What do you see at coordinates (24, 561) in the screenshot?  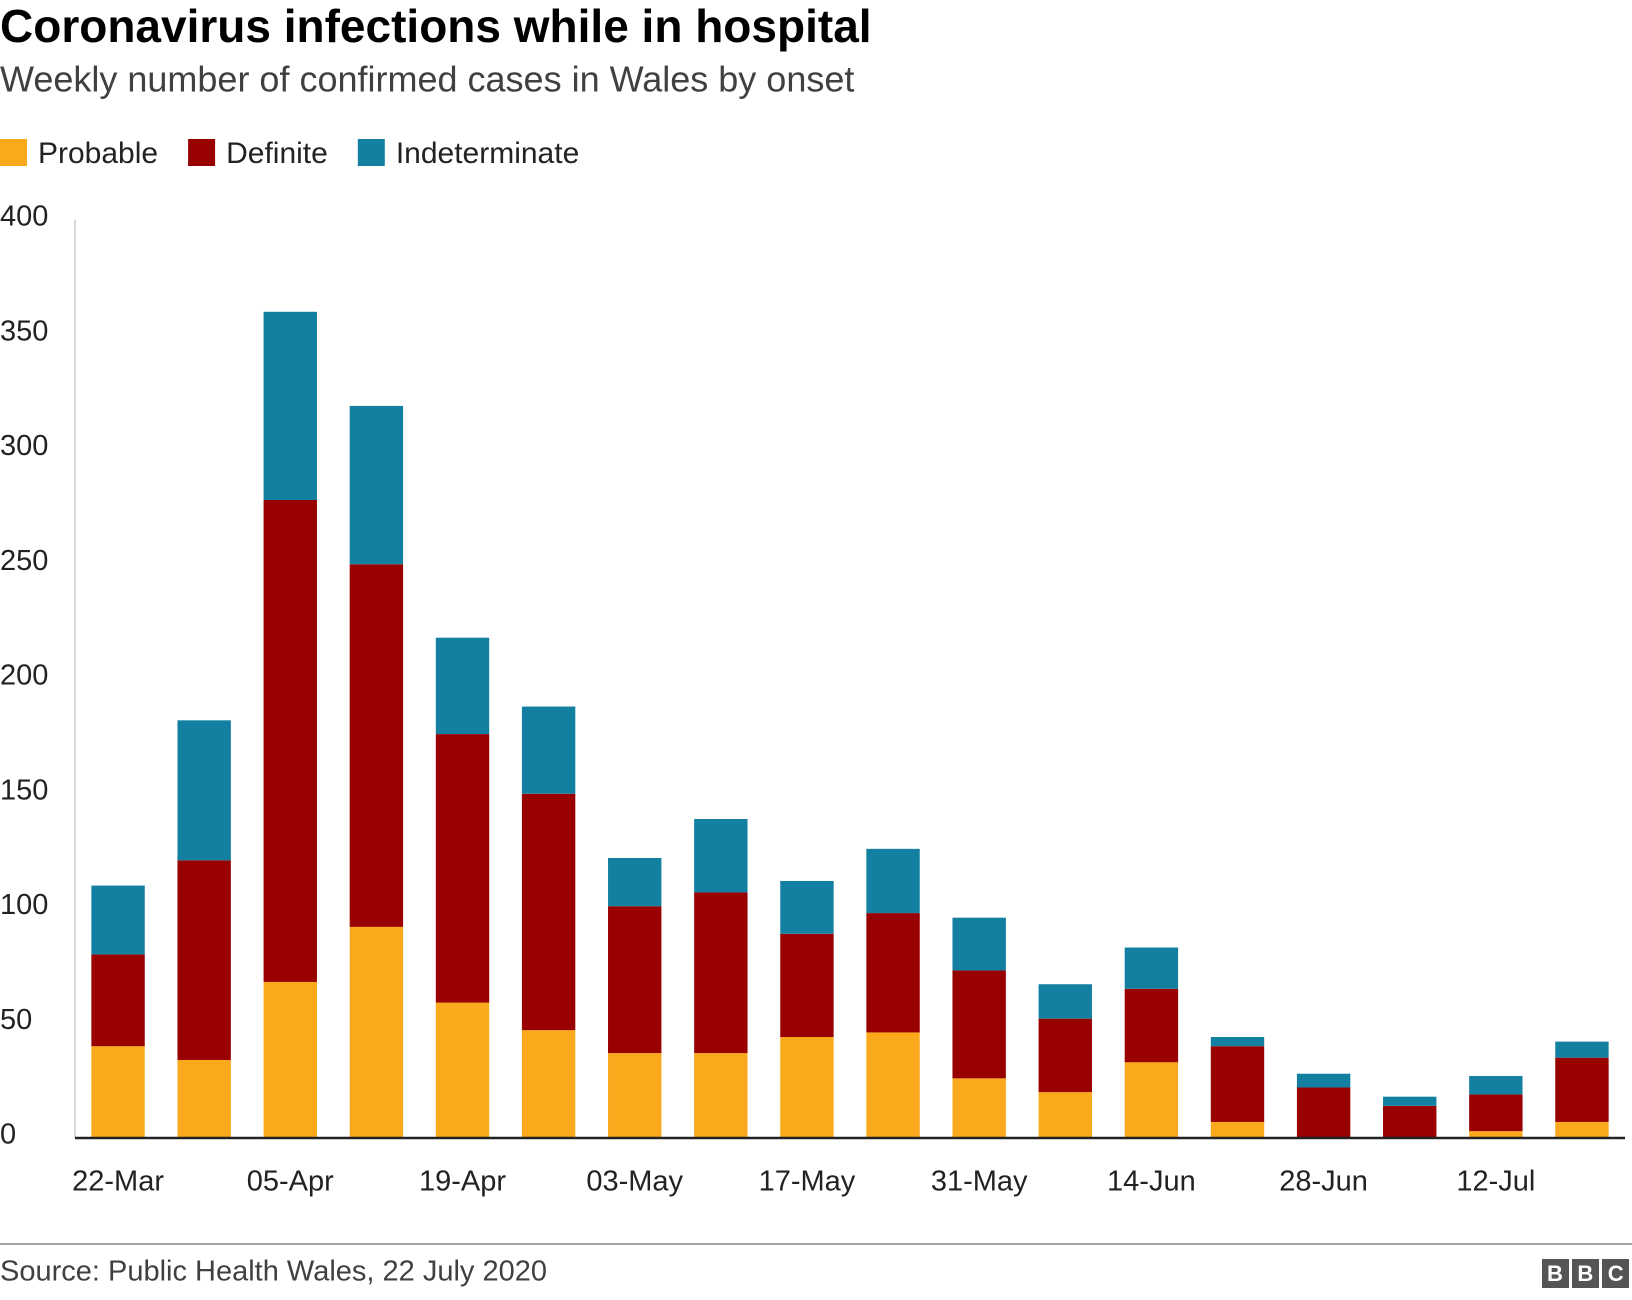 I see `y-tick-label: 250` at bounding box center [24, 561].